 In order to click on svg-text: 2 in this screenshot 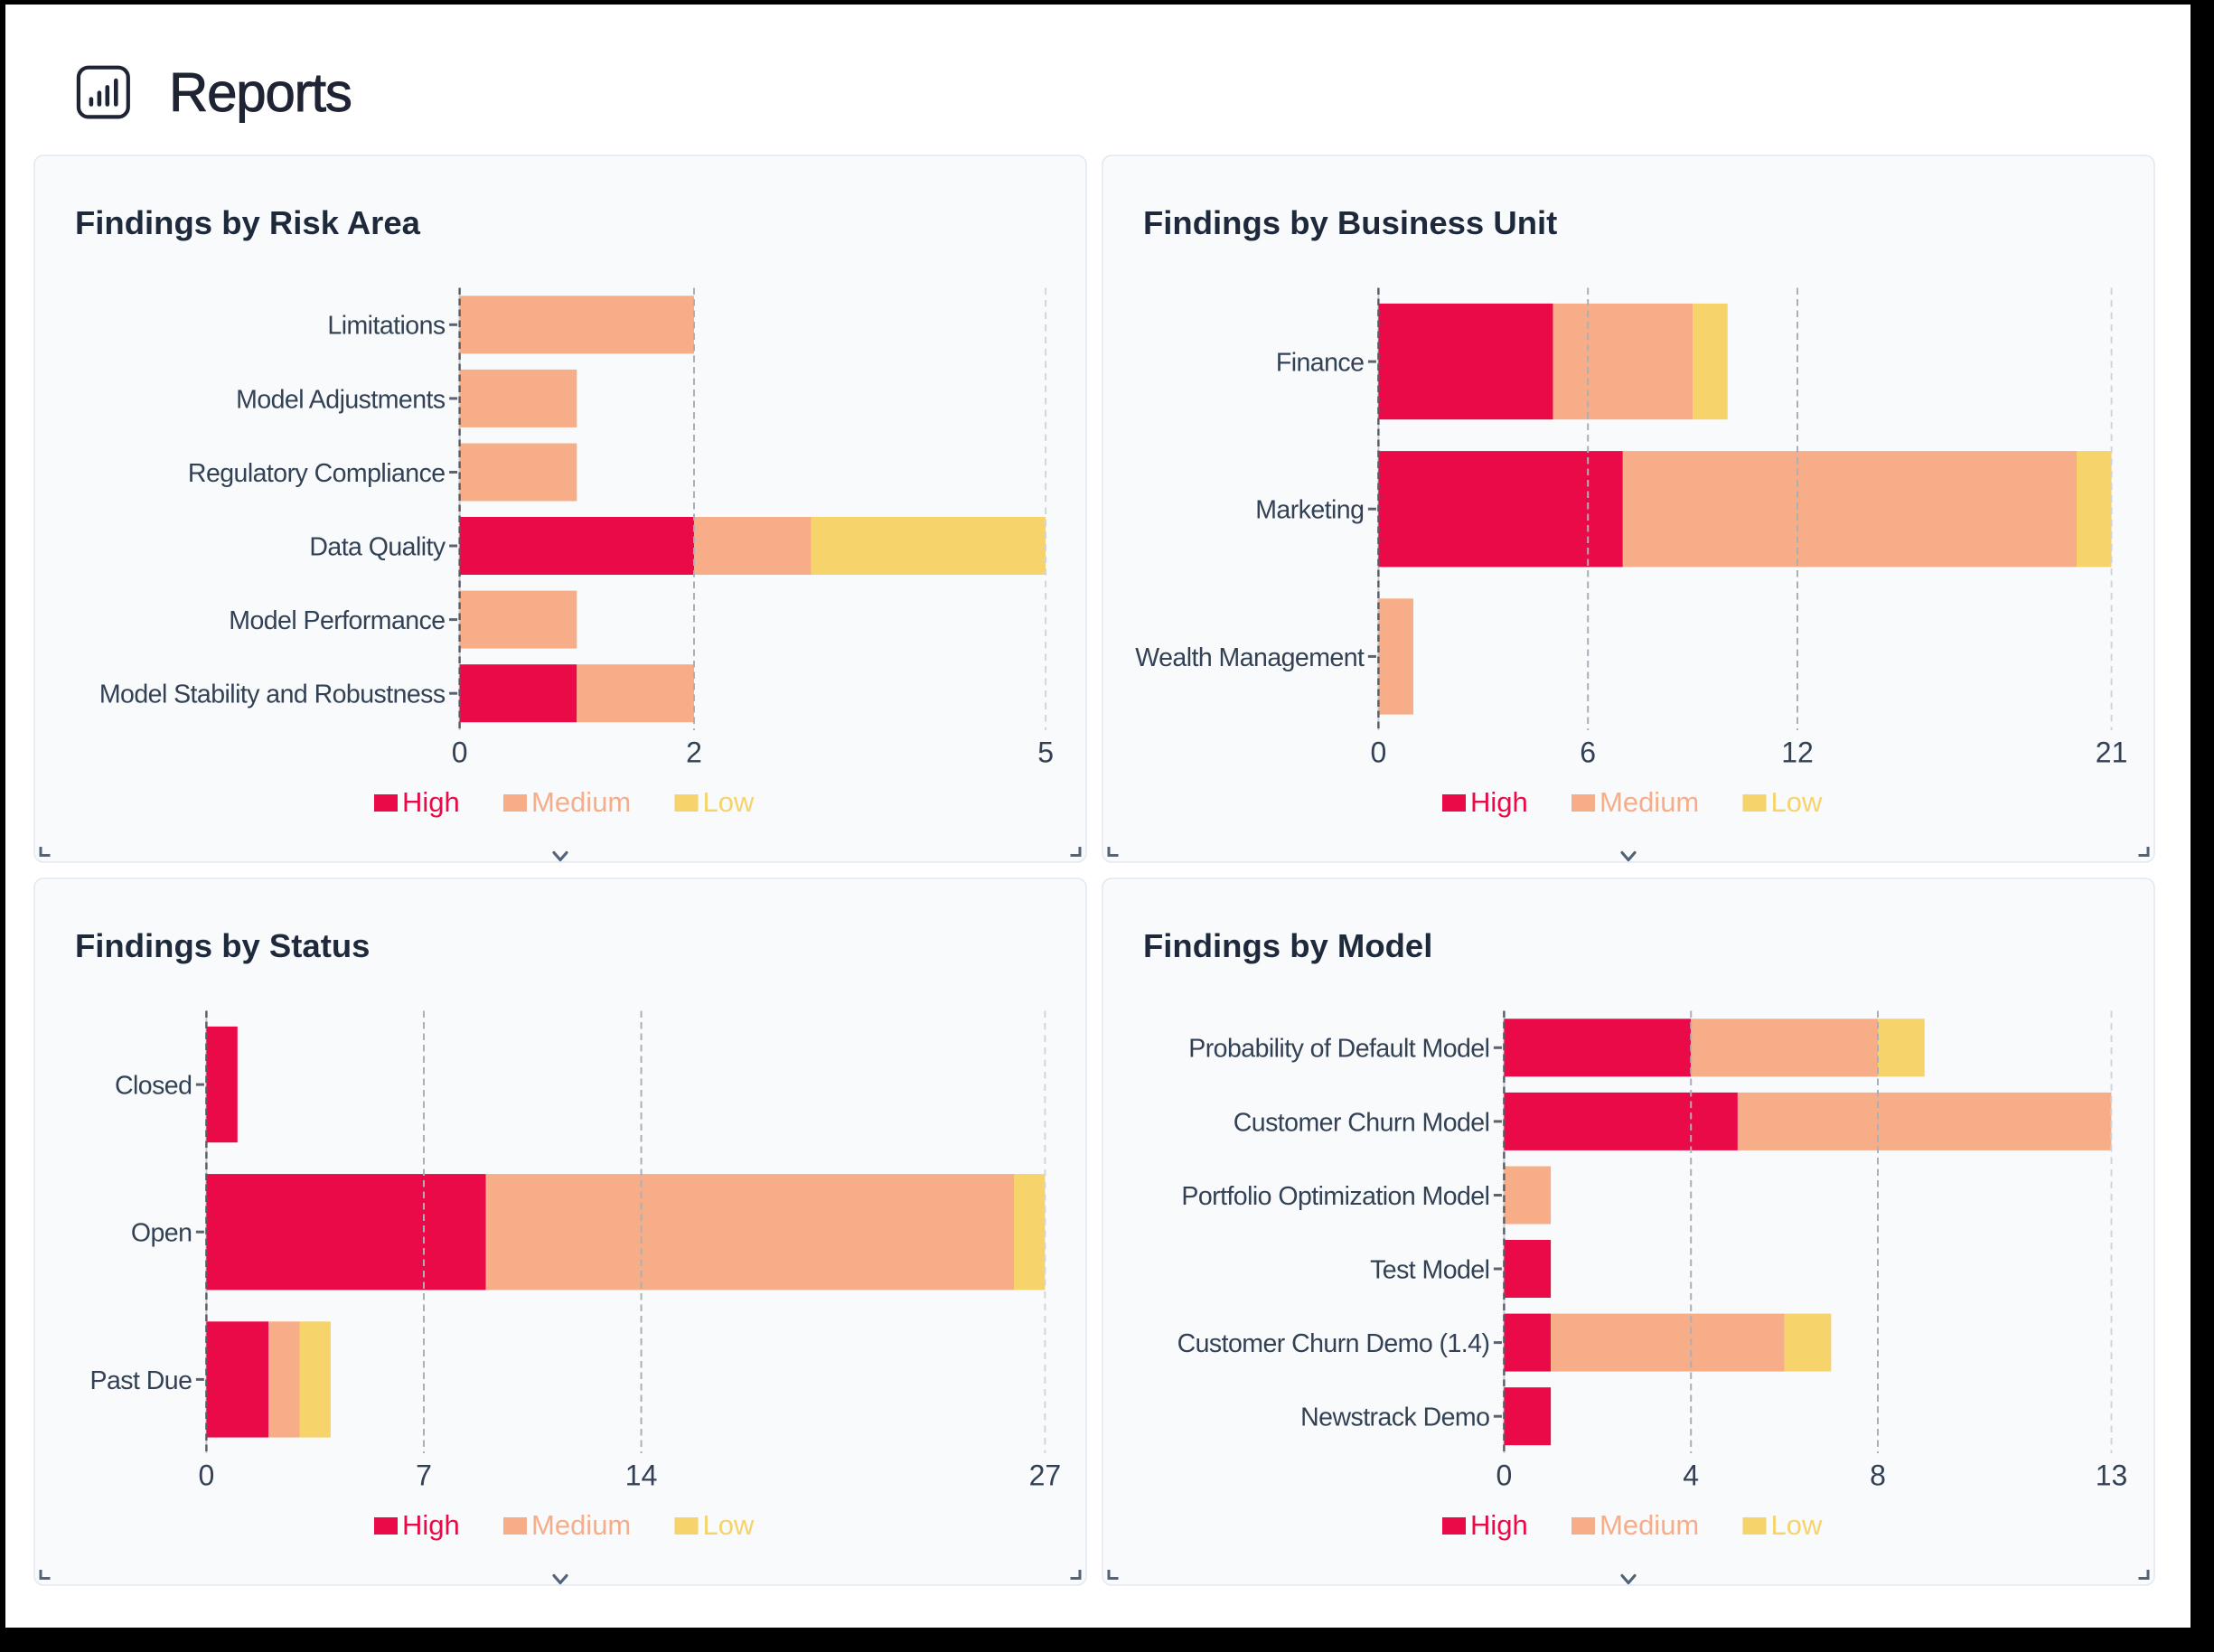, I will do `click(694, 753)`.